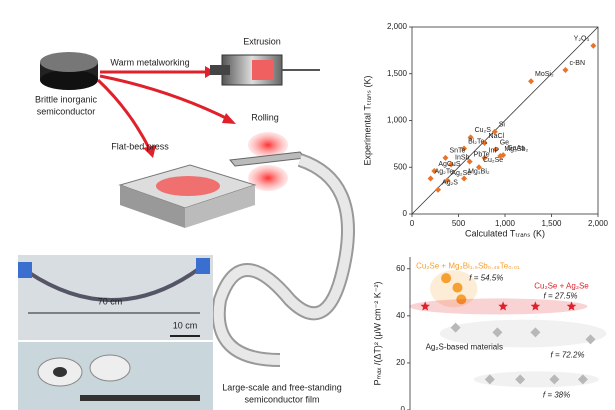 The height and width of the screenshot is (410, 615). I want to click on point-label: Ag₂Te, so click(444, 171).